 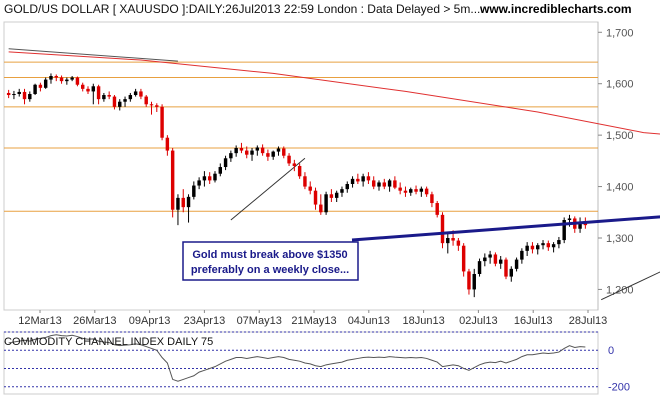 What do you see at coordinates (94, 321) in the screenshot?
I see `x-tick-label: 26Mar13` at bounding box center [94, 321].